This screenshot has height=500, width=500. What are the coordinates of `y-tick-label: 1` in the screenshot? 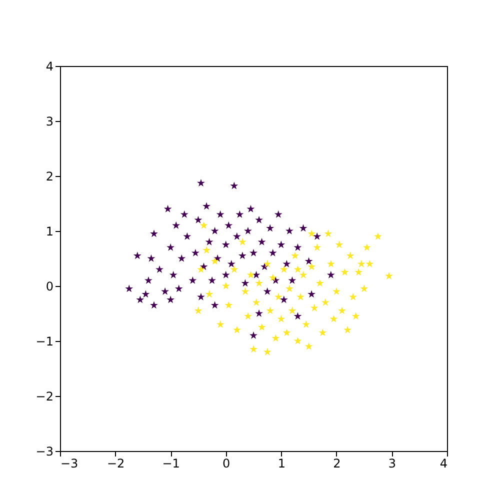 It's located at (50, 231).